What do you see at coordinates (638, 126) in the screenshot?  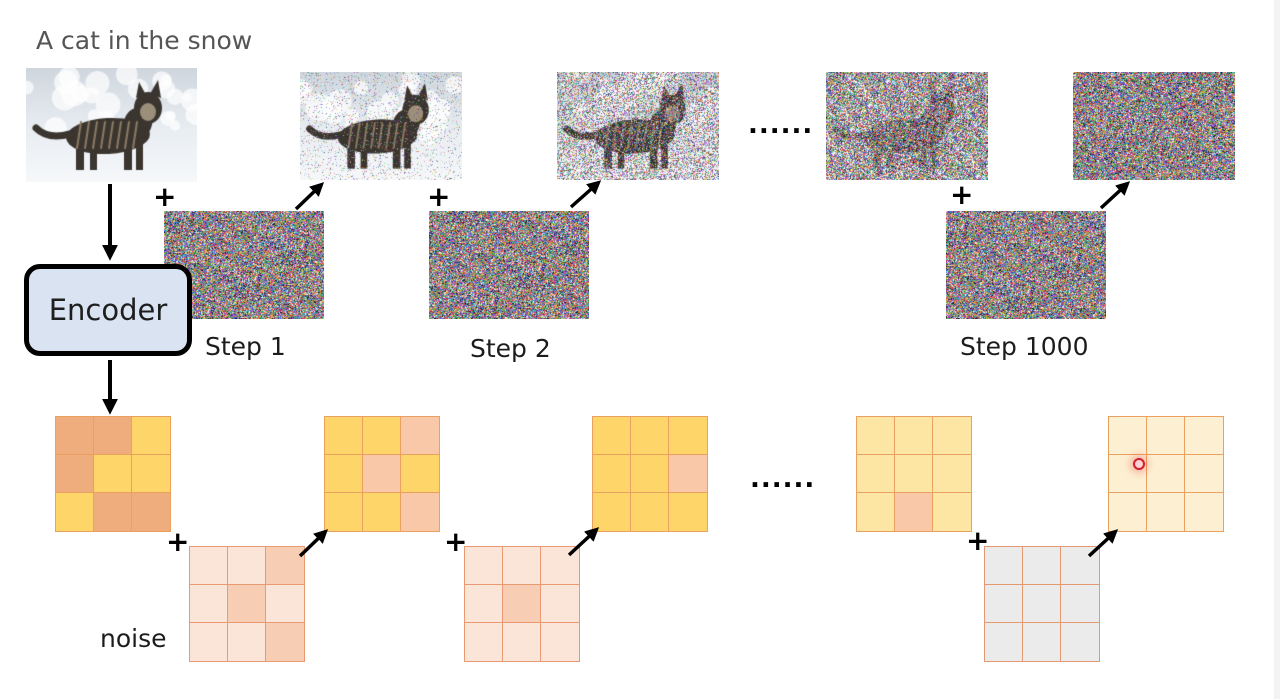 I see `step2-noisy-cat-image` at bounding box center [638, 126].